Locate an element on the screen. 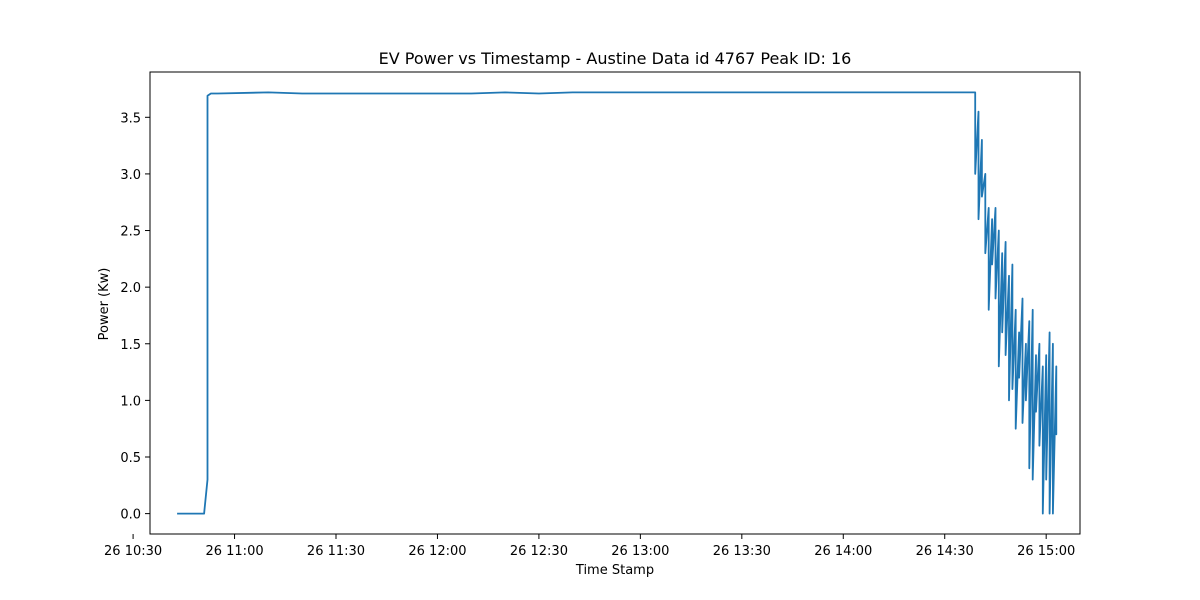 Image resolution: width=1200 pixels, height=600 pixels. x-axis-label: Time Stamp is located at coordinates (614, 570).